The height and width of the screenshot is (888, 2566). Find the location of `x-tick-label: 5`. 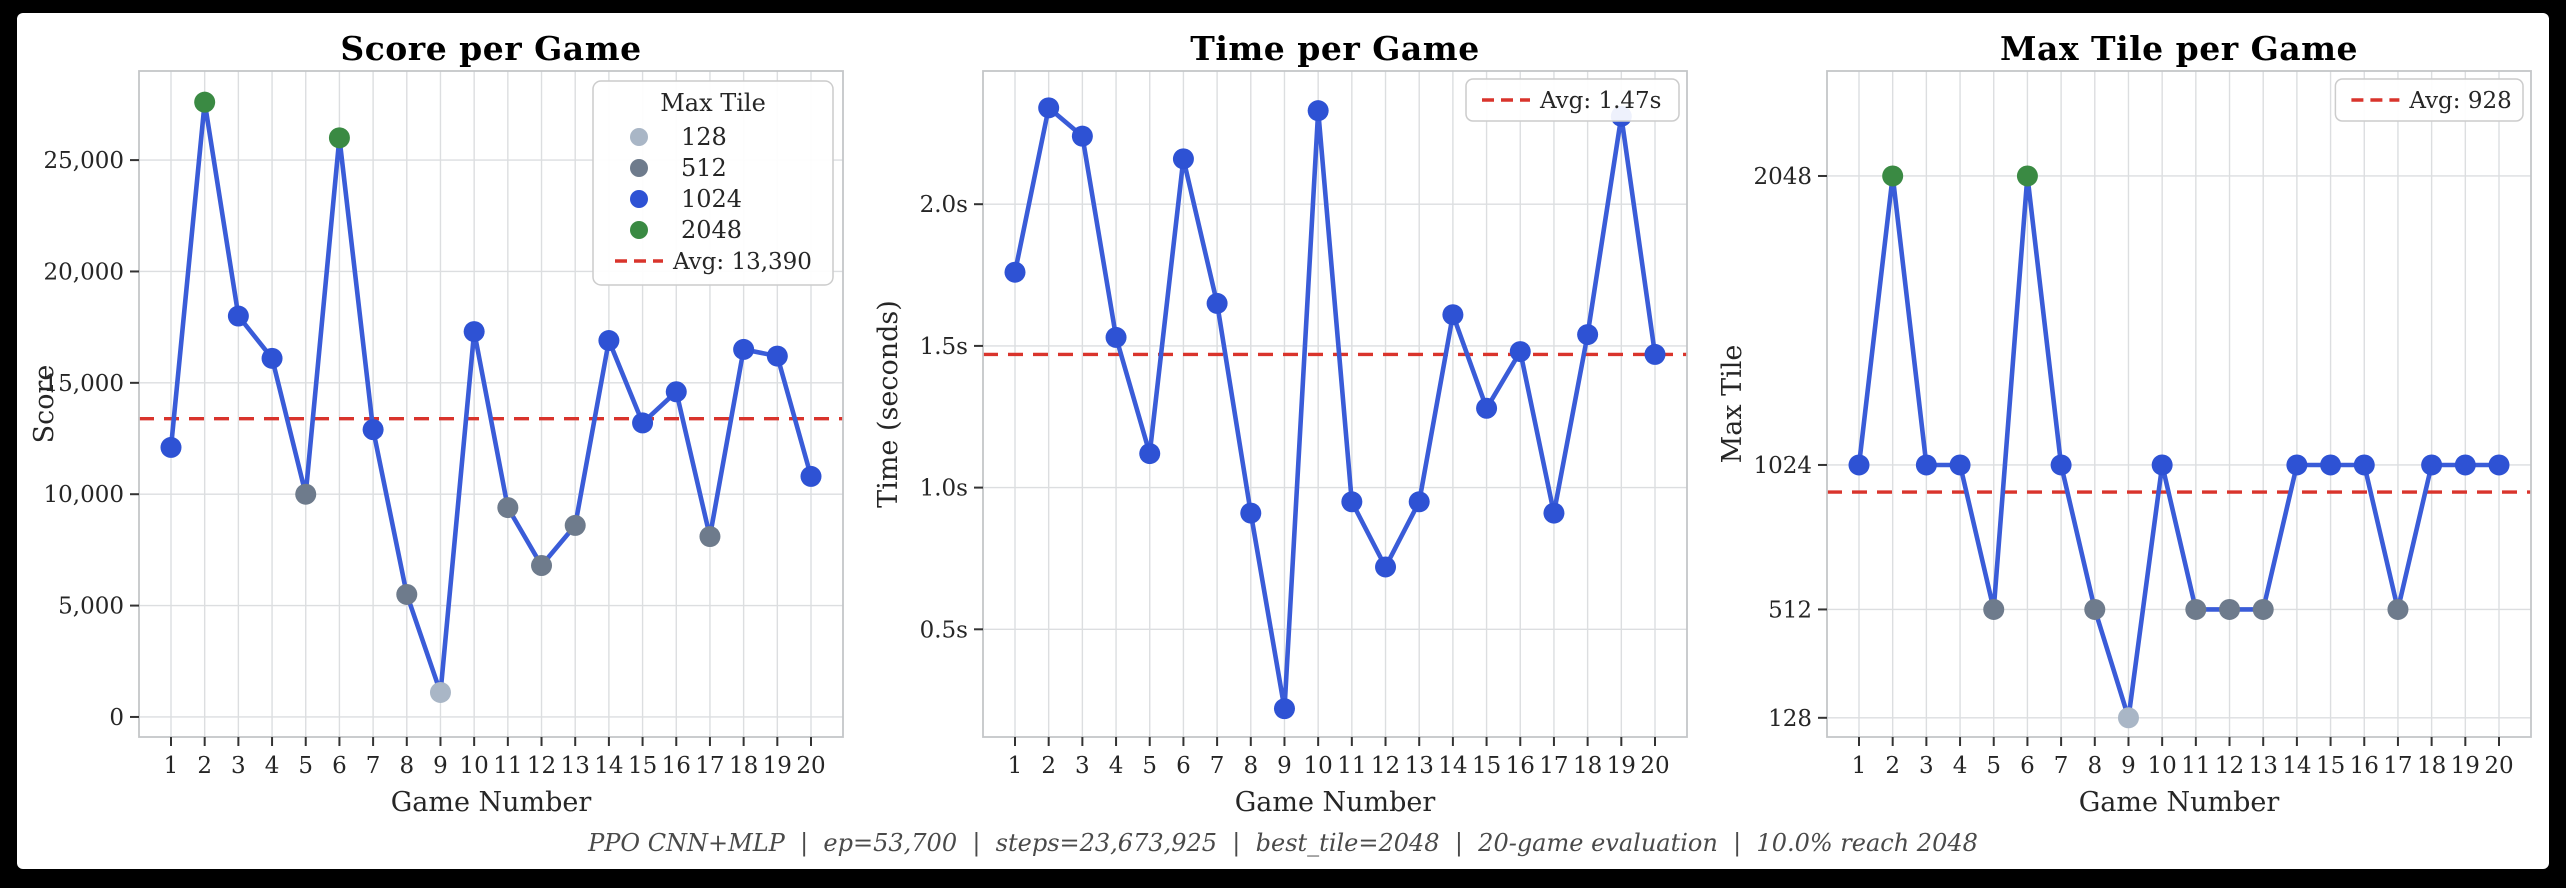

x-tick-label: 5 is located at coordinates (305, 766).